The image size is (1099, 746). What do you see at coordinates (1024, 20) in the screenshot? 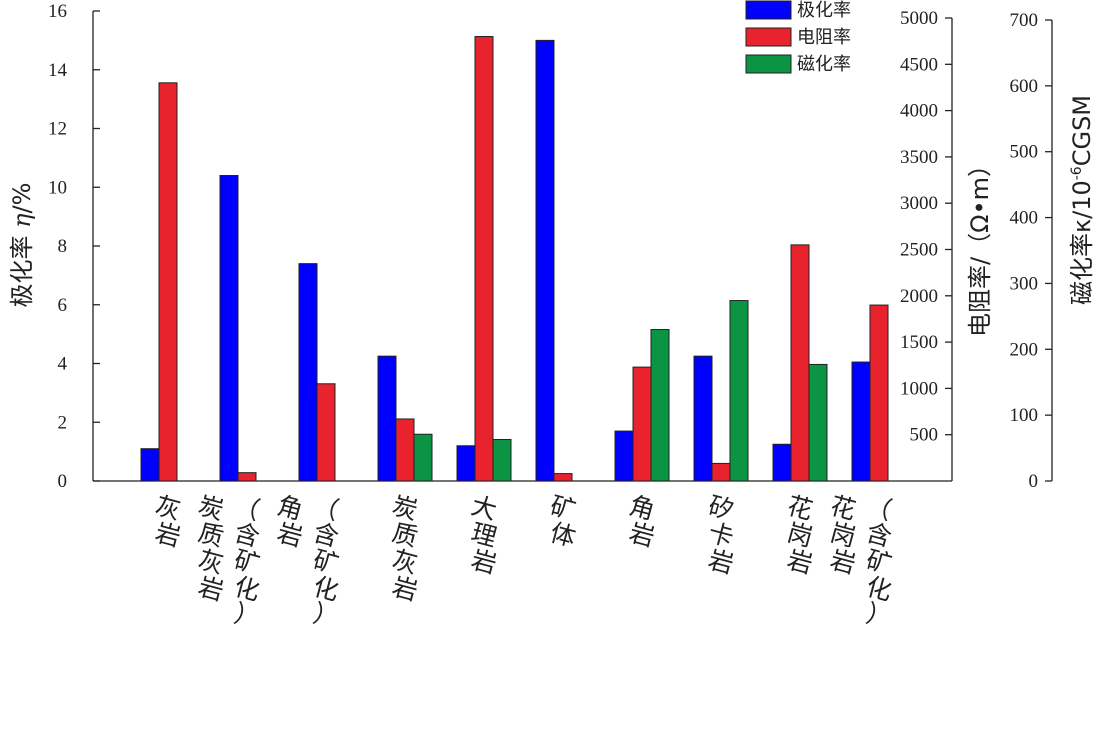
I see `susceptibility-tick-label: 700` at bounding box center [1024, 20].